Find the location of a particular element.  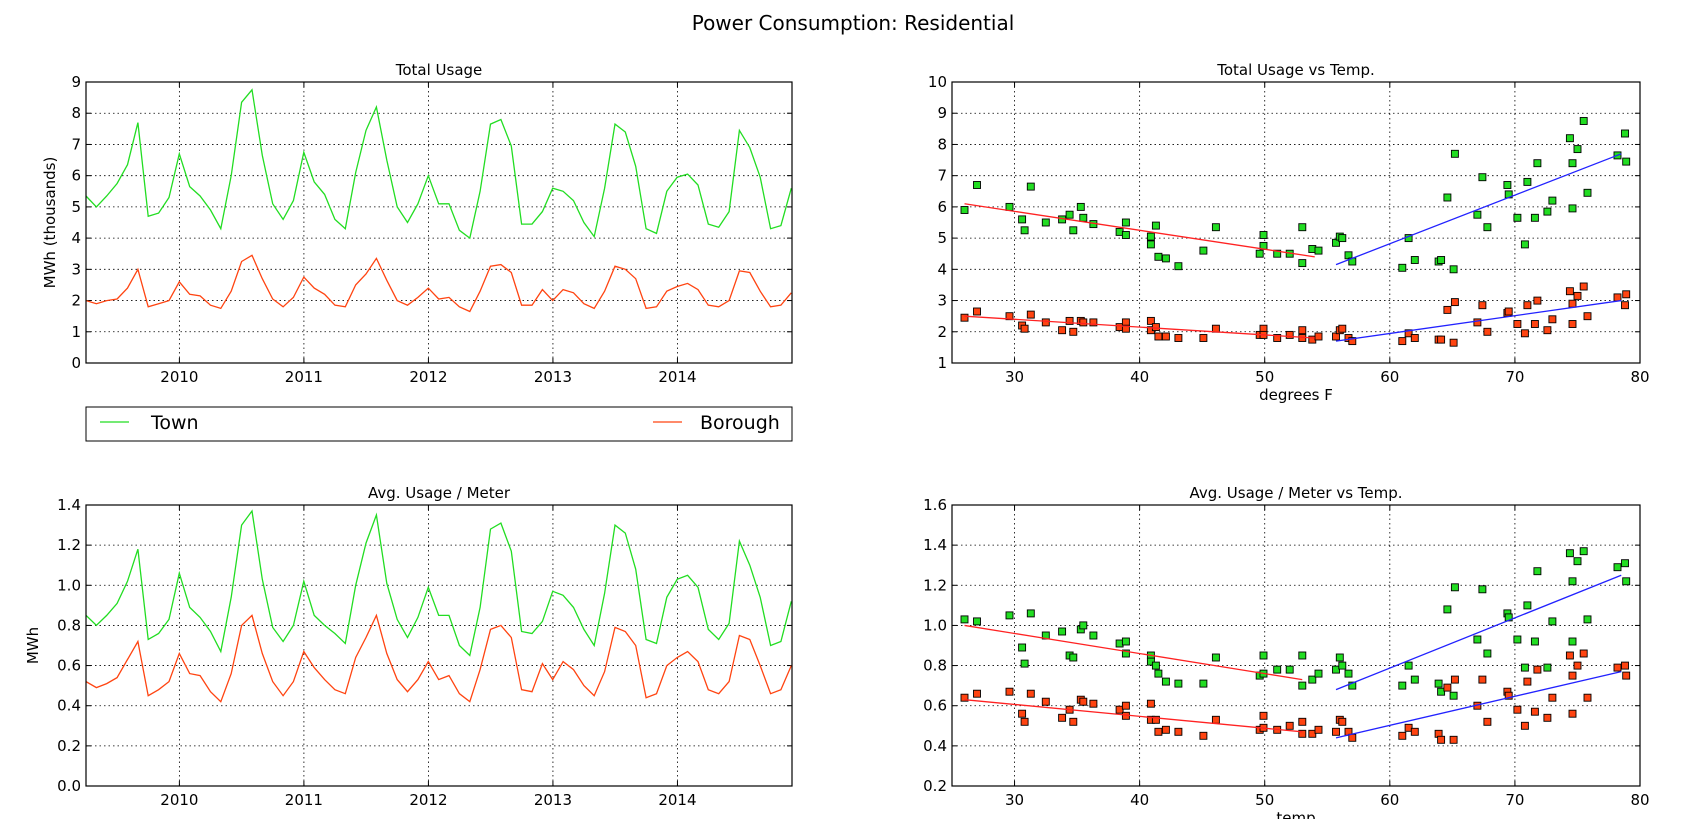

plot-area is located at coordinates (439, 606).